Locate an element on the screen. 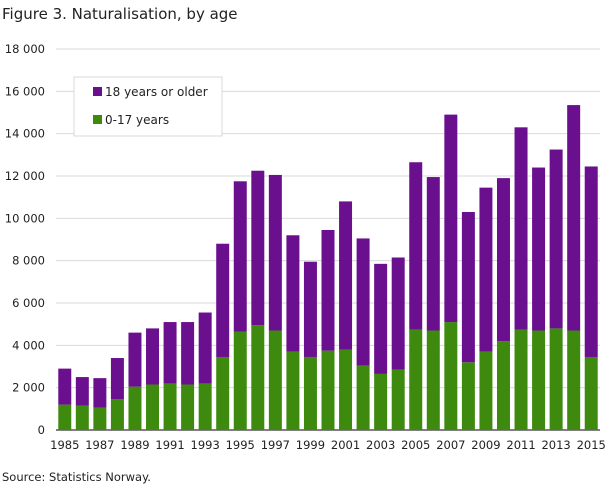 This screenshot has width=608, height=488. x-tick-label: 1995 is located at coordinates (240, 445).